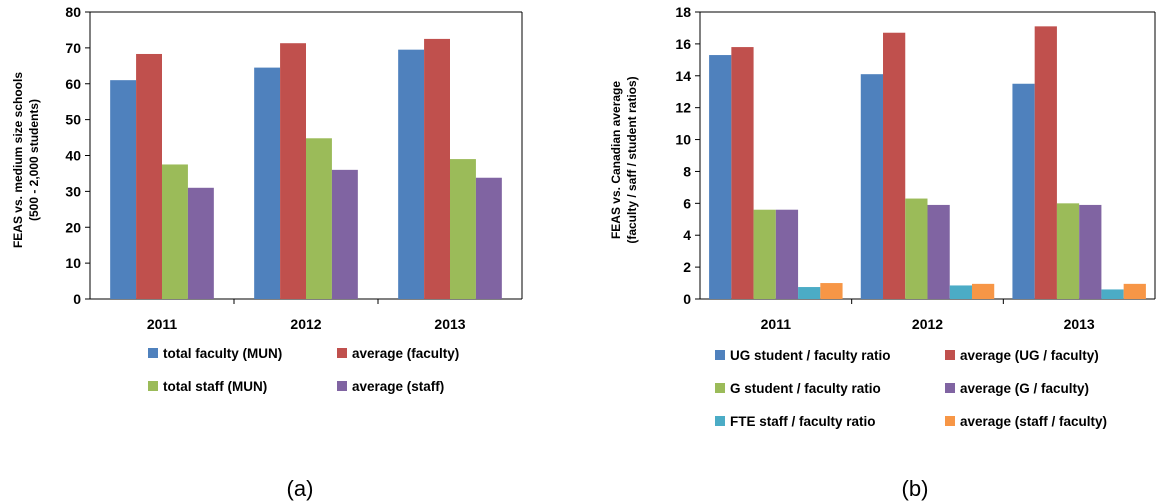 This screenshot has width=1164, height=503. What do you see at coordinates (153, 353) in the screenshot?
I see `legend-swatch-total-faculty-mun` at bounding box center [153, 353].